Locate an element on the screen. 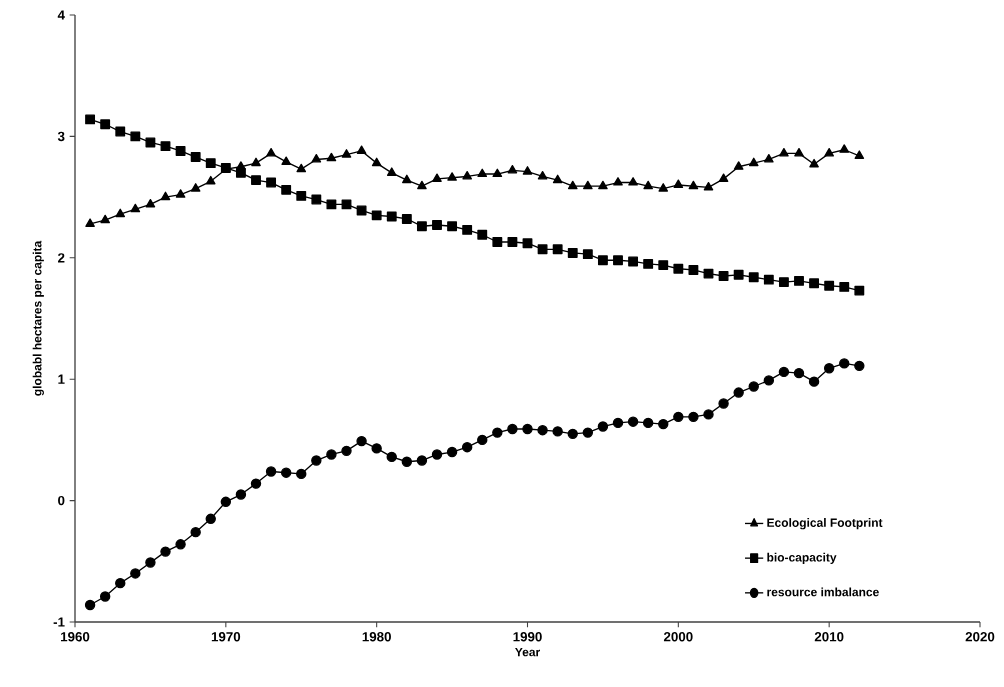  x-tick-label: 2010 is located at coordinates (829, 637).